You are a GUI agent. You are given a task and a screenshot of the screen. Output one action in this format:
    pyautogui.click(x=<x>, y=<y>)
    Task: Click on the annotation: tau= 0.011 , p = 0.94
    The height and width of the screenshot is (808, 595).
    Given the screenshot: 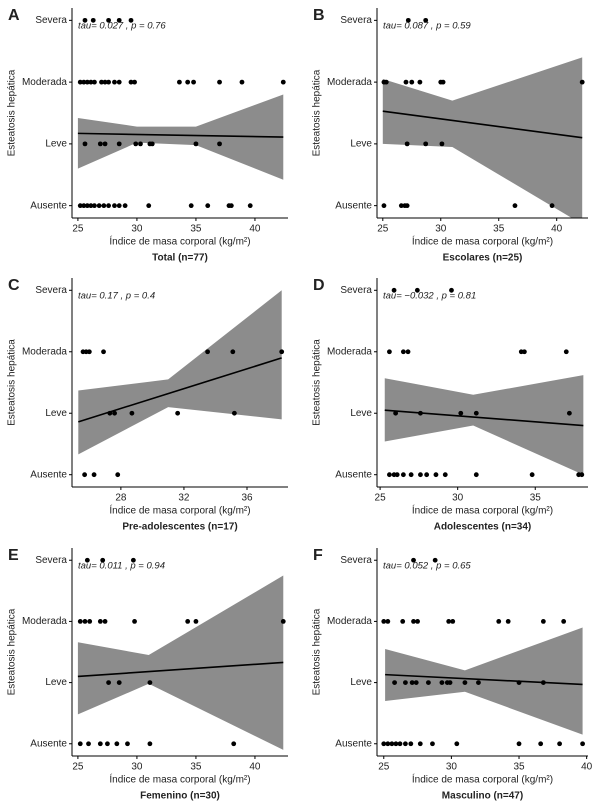 What is the action you would take?
    pyautogui.click(x=121, y=566)
    